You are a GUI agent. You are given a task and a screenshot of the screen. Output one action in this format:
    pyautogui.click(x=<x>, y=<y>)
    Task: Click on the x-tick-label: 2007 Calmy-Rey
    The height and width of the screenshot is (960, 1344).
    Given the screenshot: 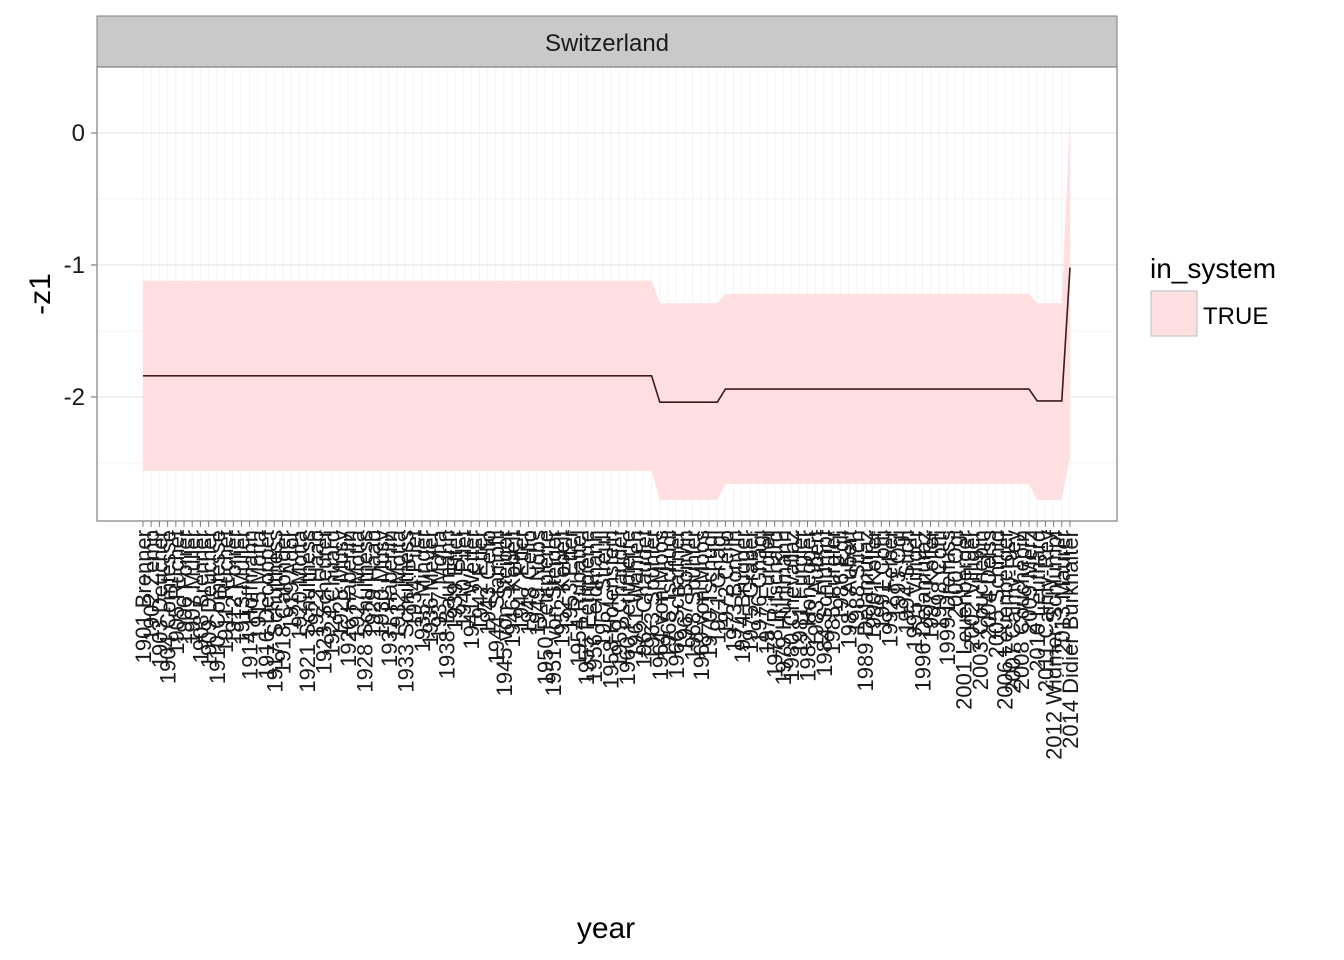 What is the action you would take?
    pyautogui.click(x=1013, y=612)
    